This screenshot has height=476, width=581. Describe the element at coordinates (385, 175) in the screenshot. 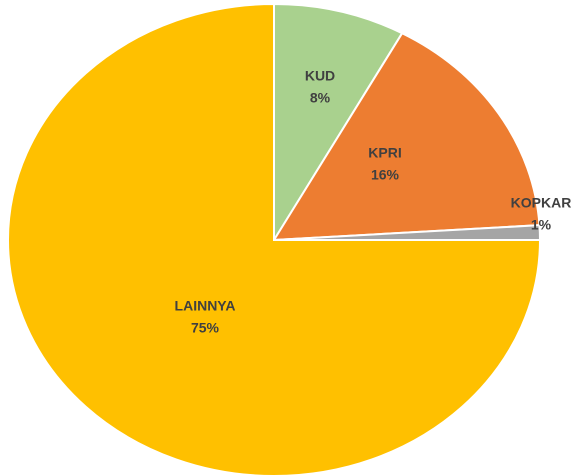

I see `slice-value: 16%` at that location.